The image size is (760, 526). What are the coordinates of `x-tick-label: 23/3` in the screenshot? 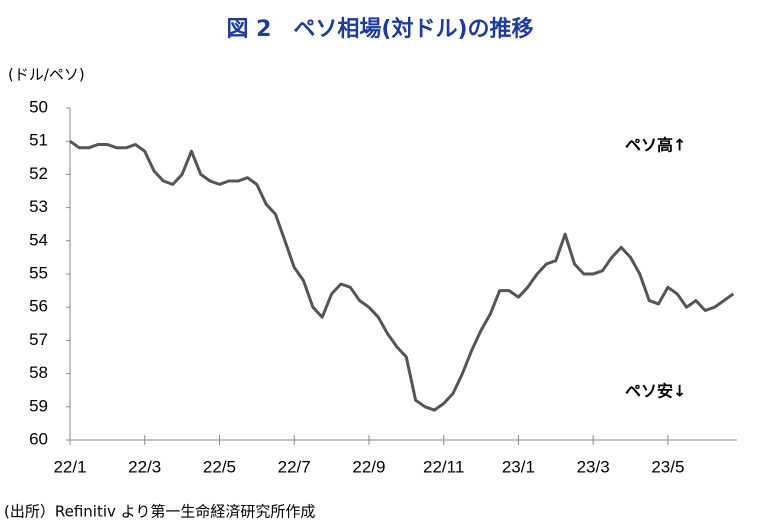 It's located at (593, 466).